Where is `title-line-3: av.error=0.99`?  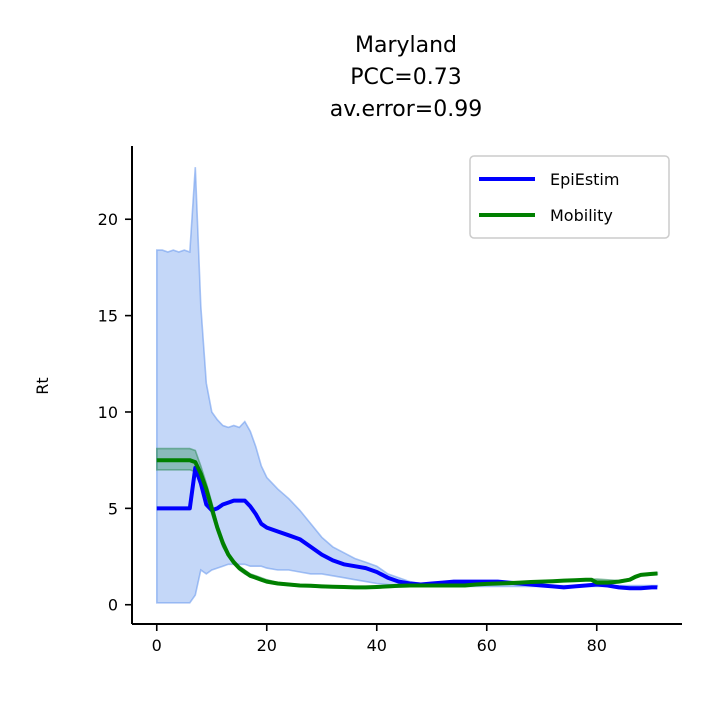 title-line-3: av.error=0.99 is located at coordinates (406, 109).